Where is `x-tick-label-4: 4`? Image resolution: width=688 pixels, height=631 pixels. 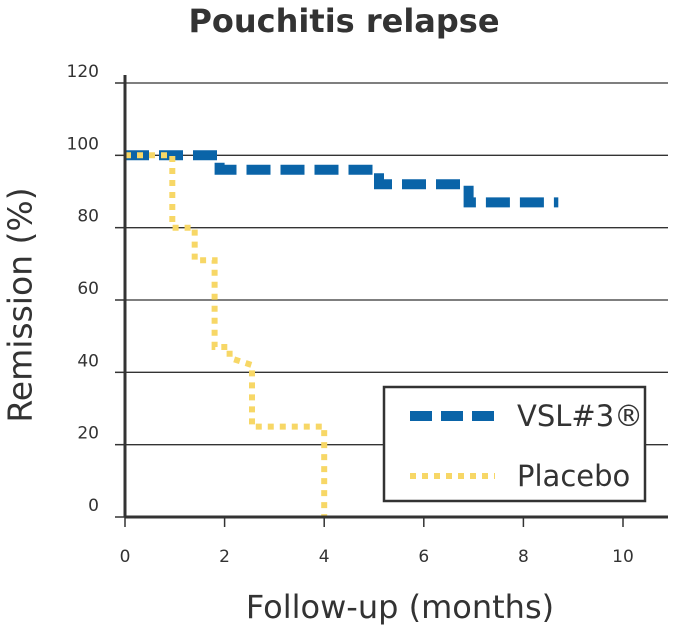
x-tick-label-4: 4 is located at coordinates (324, 557).